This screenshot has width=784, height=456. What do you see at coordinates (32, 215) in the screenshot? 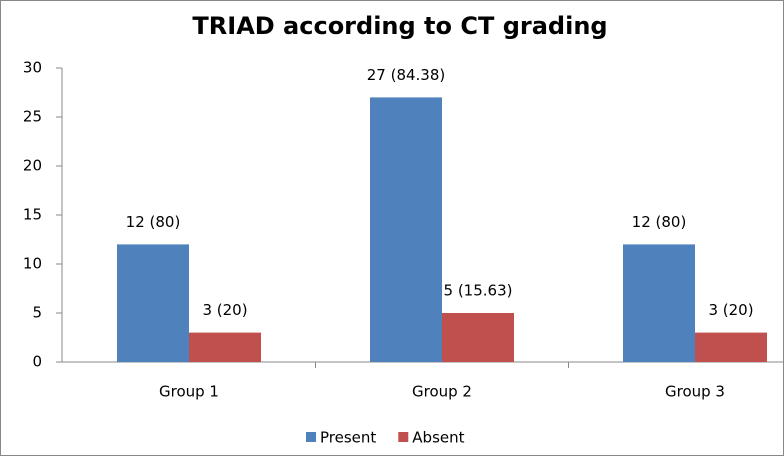
I see `y-tick-label: 15` at bounding box center [32, 215].